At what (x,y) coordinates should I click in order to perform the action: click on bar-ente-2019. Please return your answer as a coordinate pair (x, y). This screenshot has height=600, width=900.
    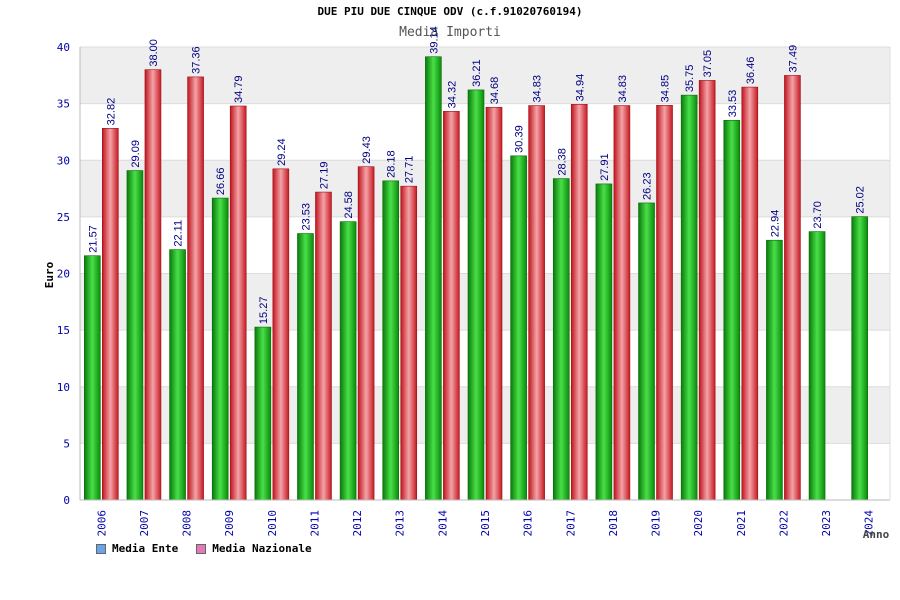
    Looking at the image, I should click on (646, 351).